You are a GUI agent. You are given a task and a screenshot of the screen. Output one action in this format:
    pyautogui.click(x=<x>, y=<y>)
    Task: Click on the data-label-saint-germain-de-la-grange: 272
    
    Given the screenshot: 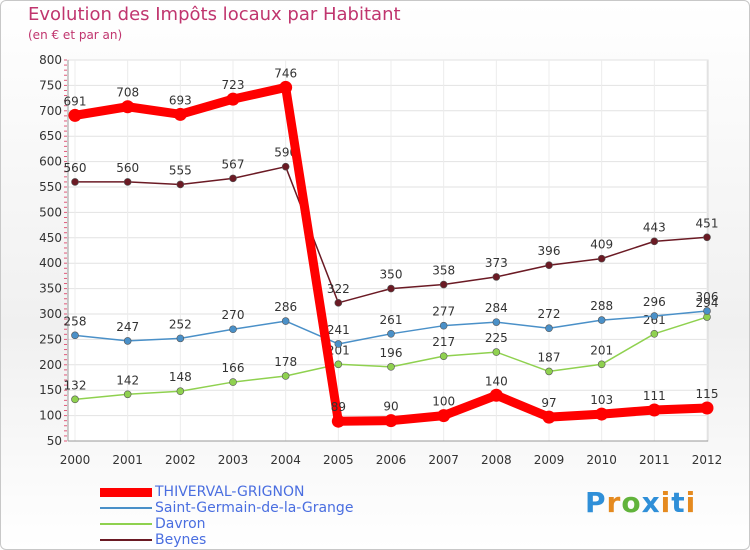 What is the action you would take?
    pyautogui.click(x=549, y=314)
    